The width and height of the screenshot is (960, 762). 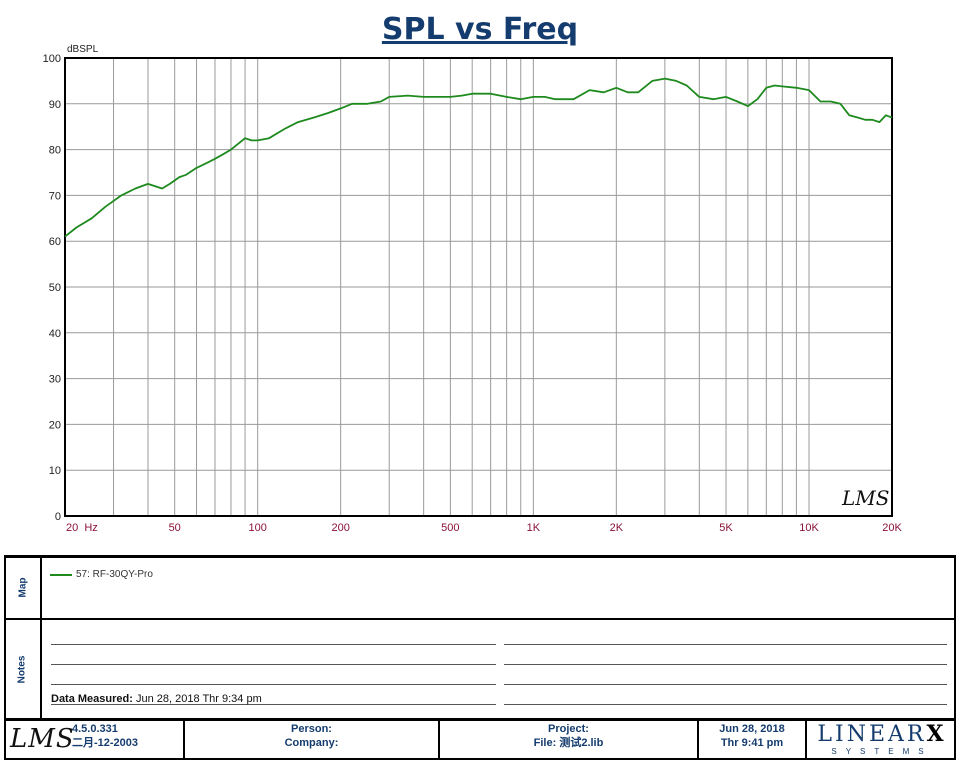 I want to click on person-label: Person:, so click(x=311, y=729).